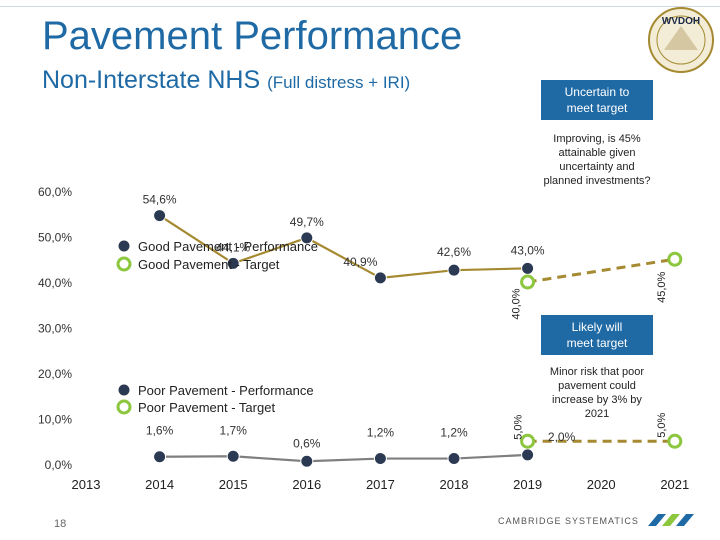  I want to click on header-rule, so click(360, 6).